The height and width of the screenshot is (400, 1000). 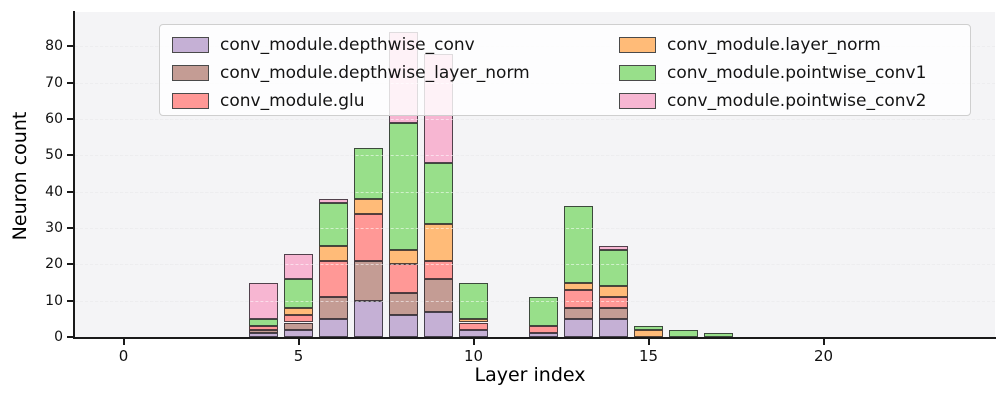 I want to click on y-tick-label-0: 0, so click(x=58, y=337).